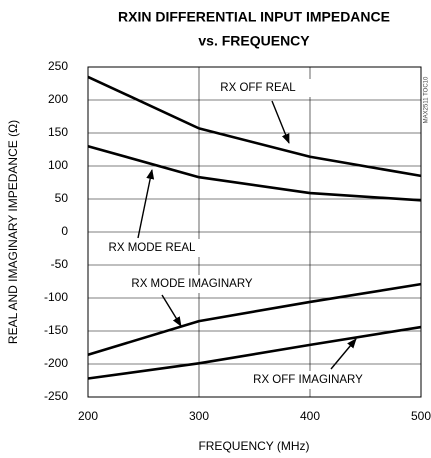 The height and width of the screenshot is (458, 431). I want to click on annotation-label: RX OFF IMAGINARY, so click(308, 380).